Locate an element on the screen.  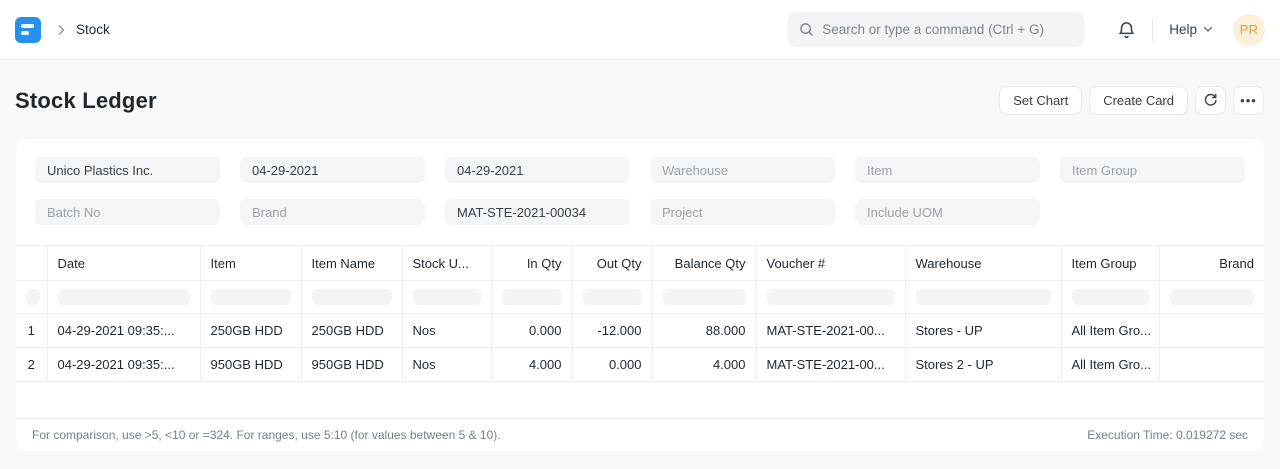
set-chart-button: Set Chart is located at coordinates (1041, 100).